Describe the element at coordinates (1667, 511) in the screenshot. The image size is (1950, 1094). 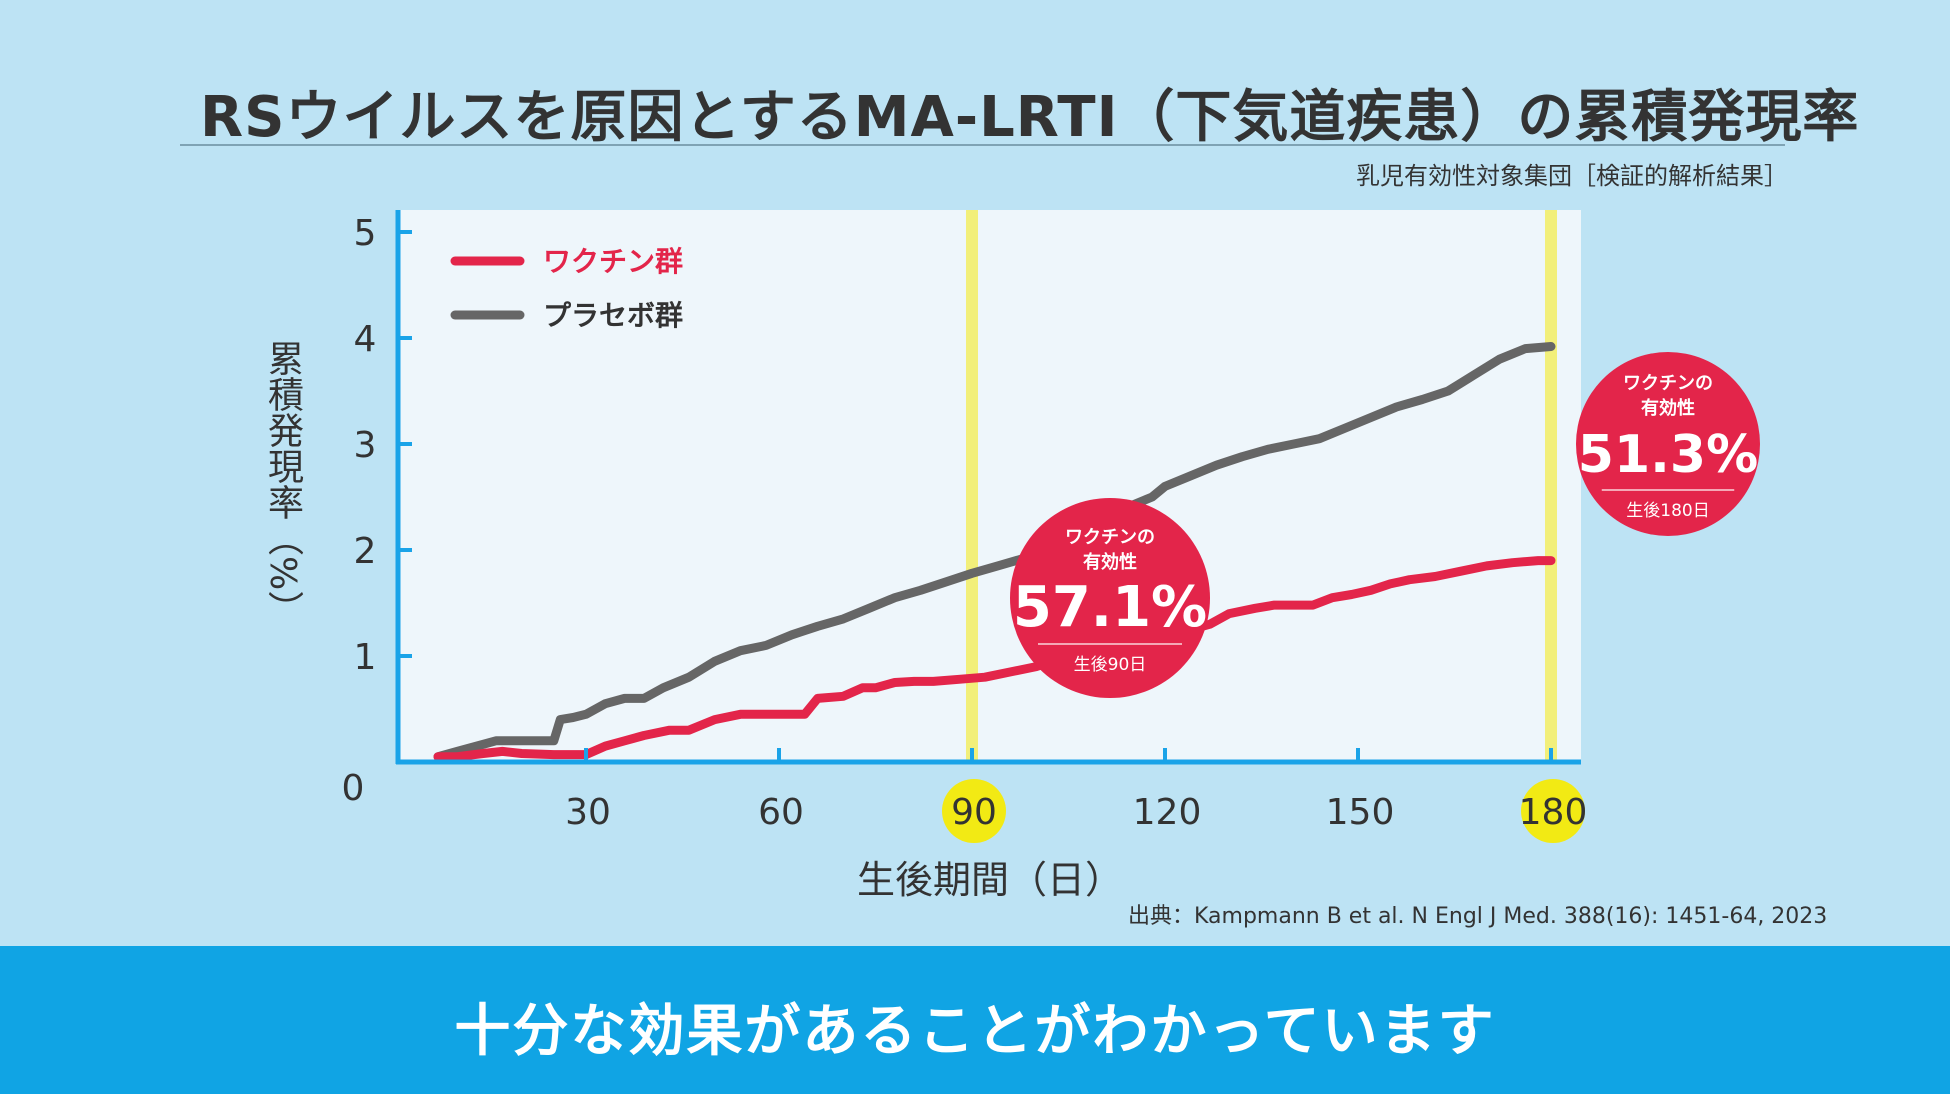
I see `efficacy-badge-note: 生後180日` at that location.